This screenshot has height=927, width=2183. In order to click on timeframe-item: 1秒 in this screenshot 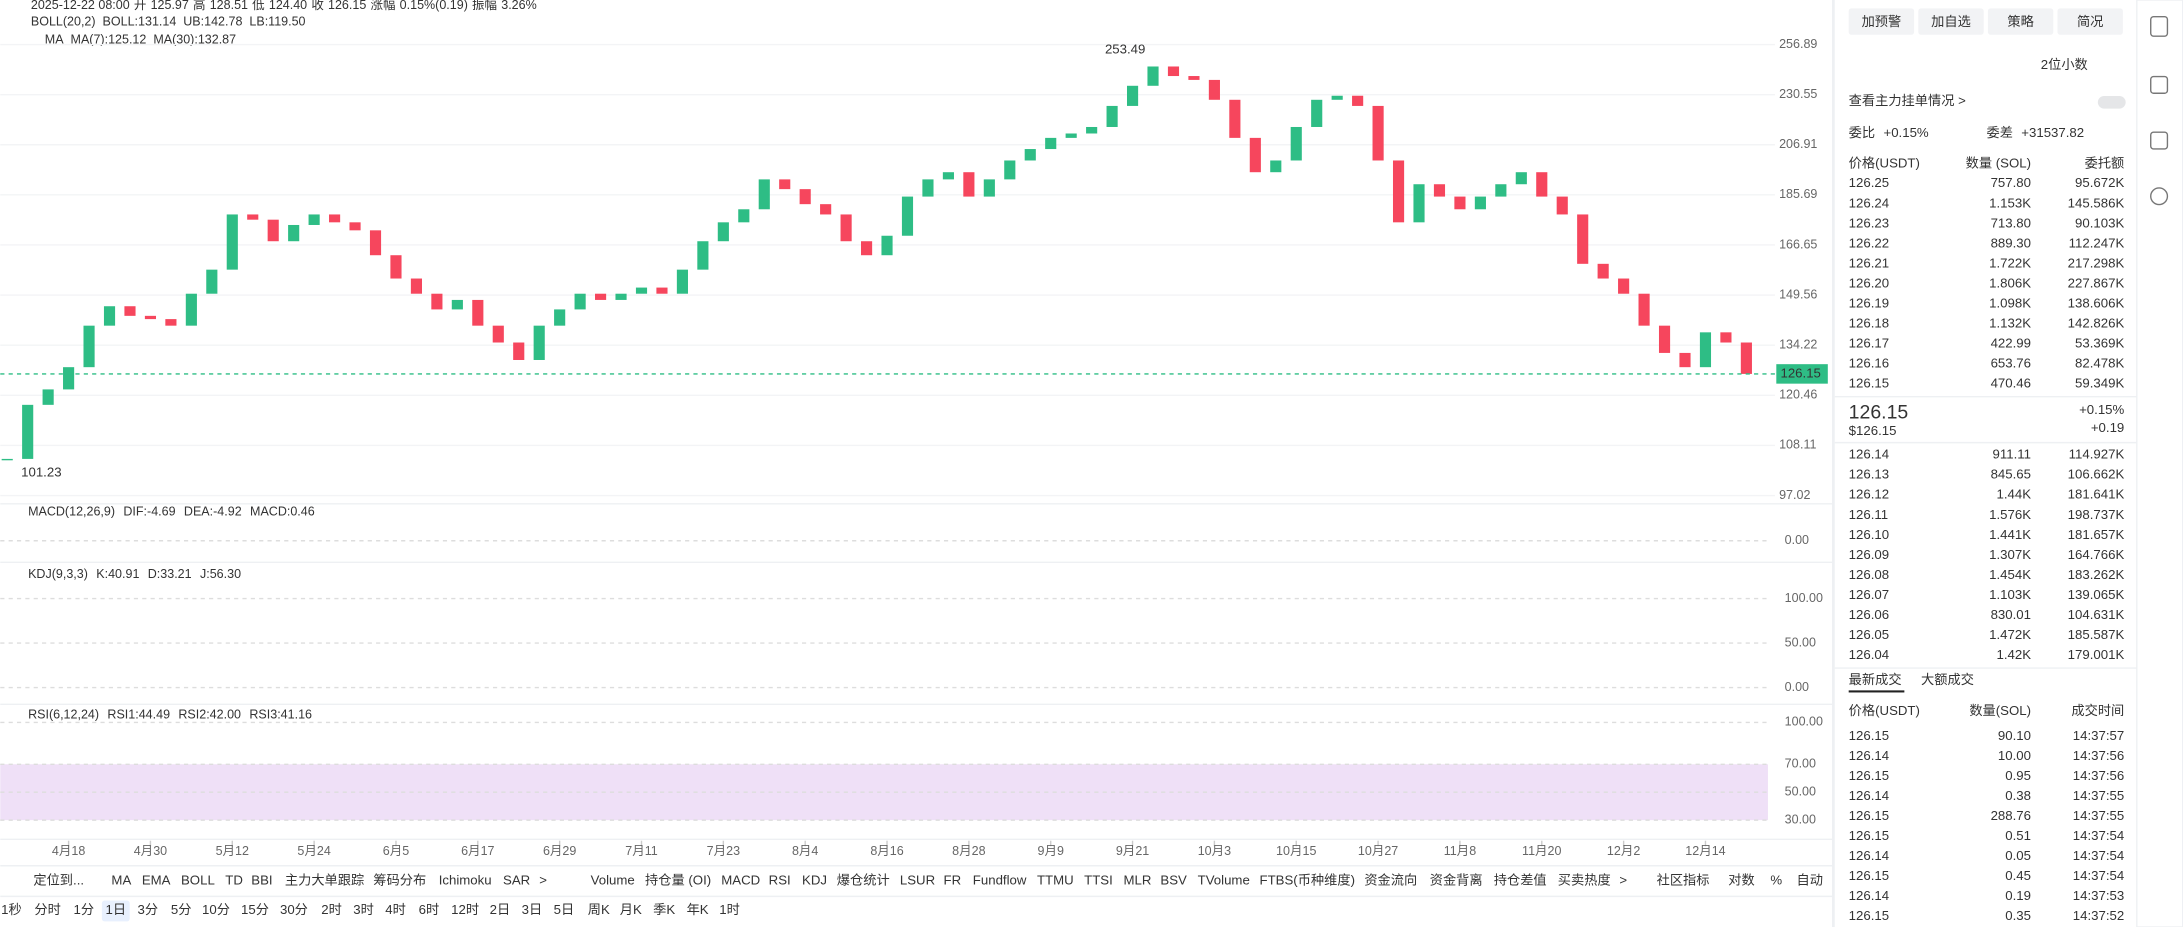, I will do `click(11, 909)`.